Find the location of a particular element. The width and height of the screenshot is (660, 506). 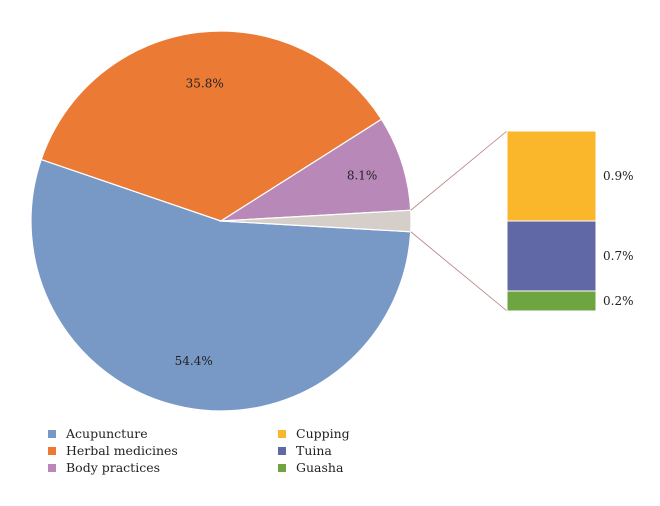

legend-swatch-guasha is located at coordinates (282, 468).